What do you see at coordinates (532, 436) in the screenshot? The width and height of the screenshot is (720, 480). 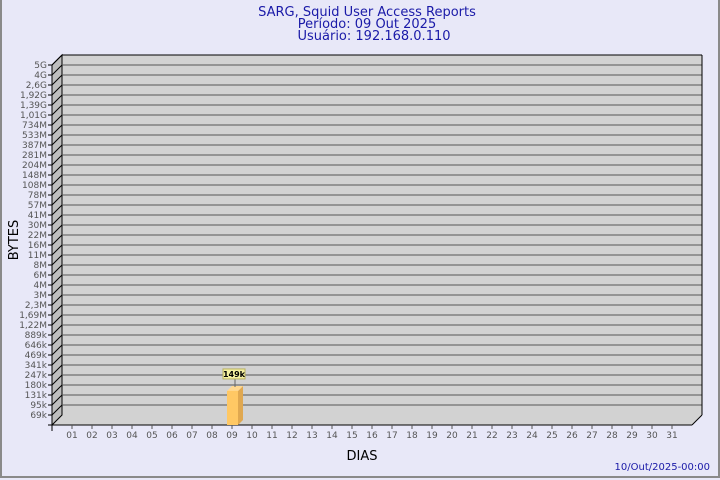 I see `x-tick-label: 24` at bounding box center [532, 436].